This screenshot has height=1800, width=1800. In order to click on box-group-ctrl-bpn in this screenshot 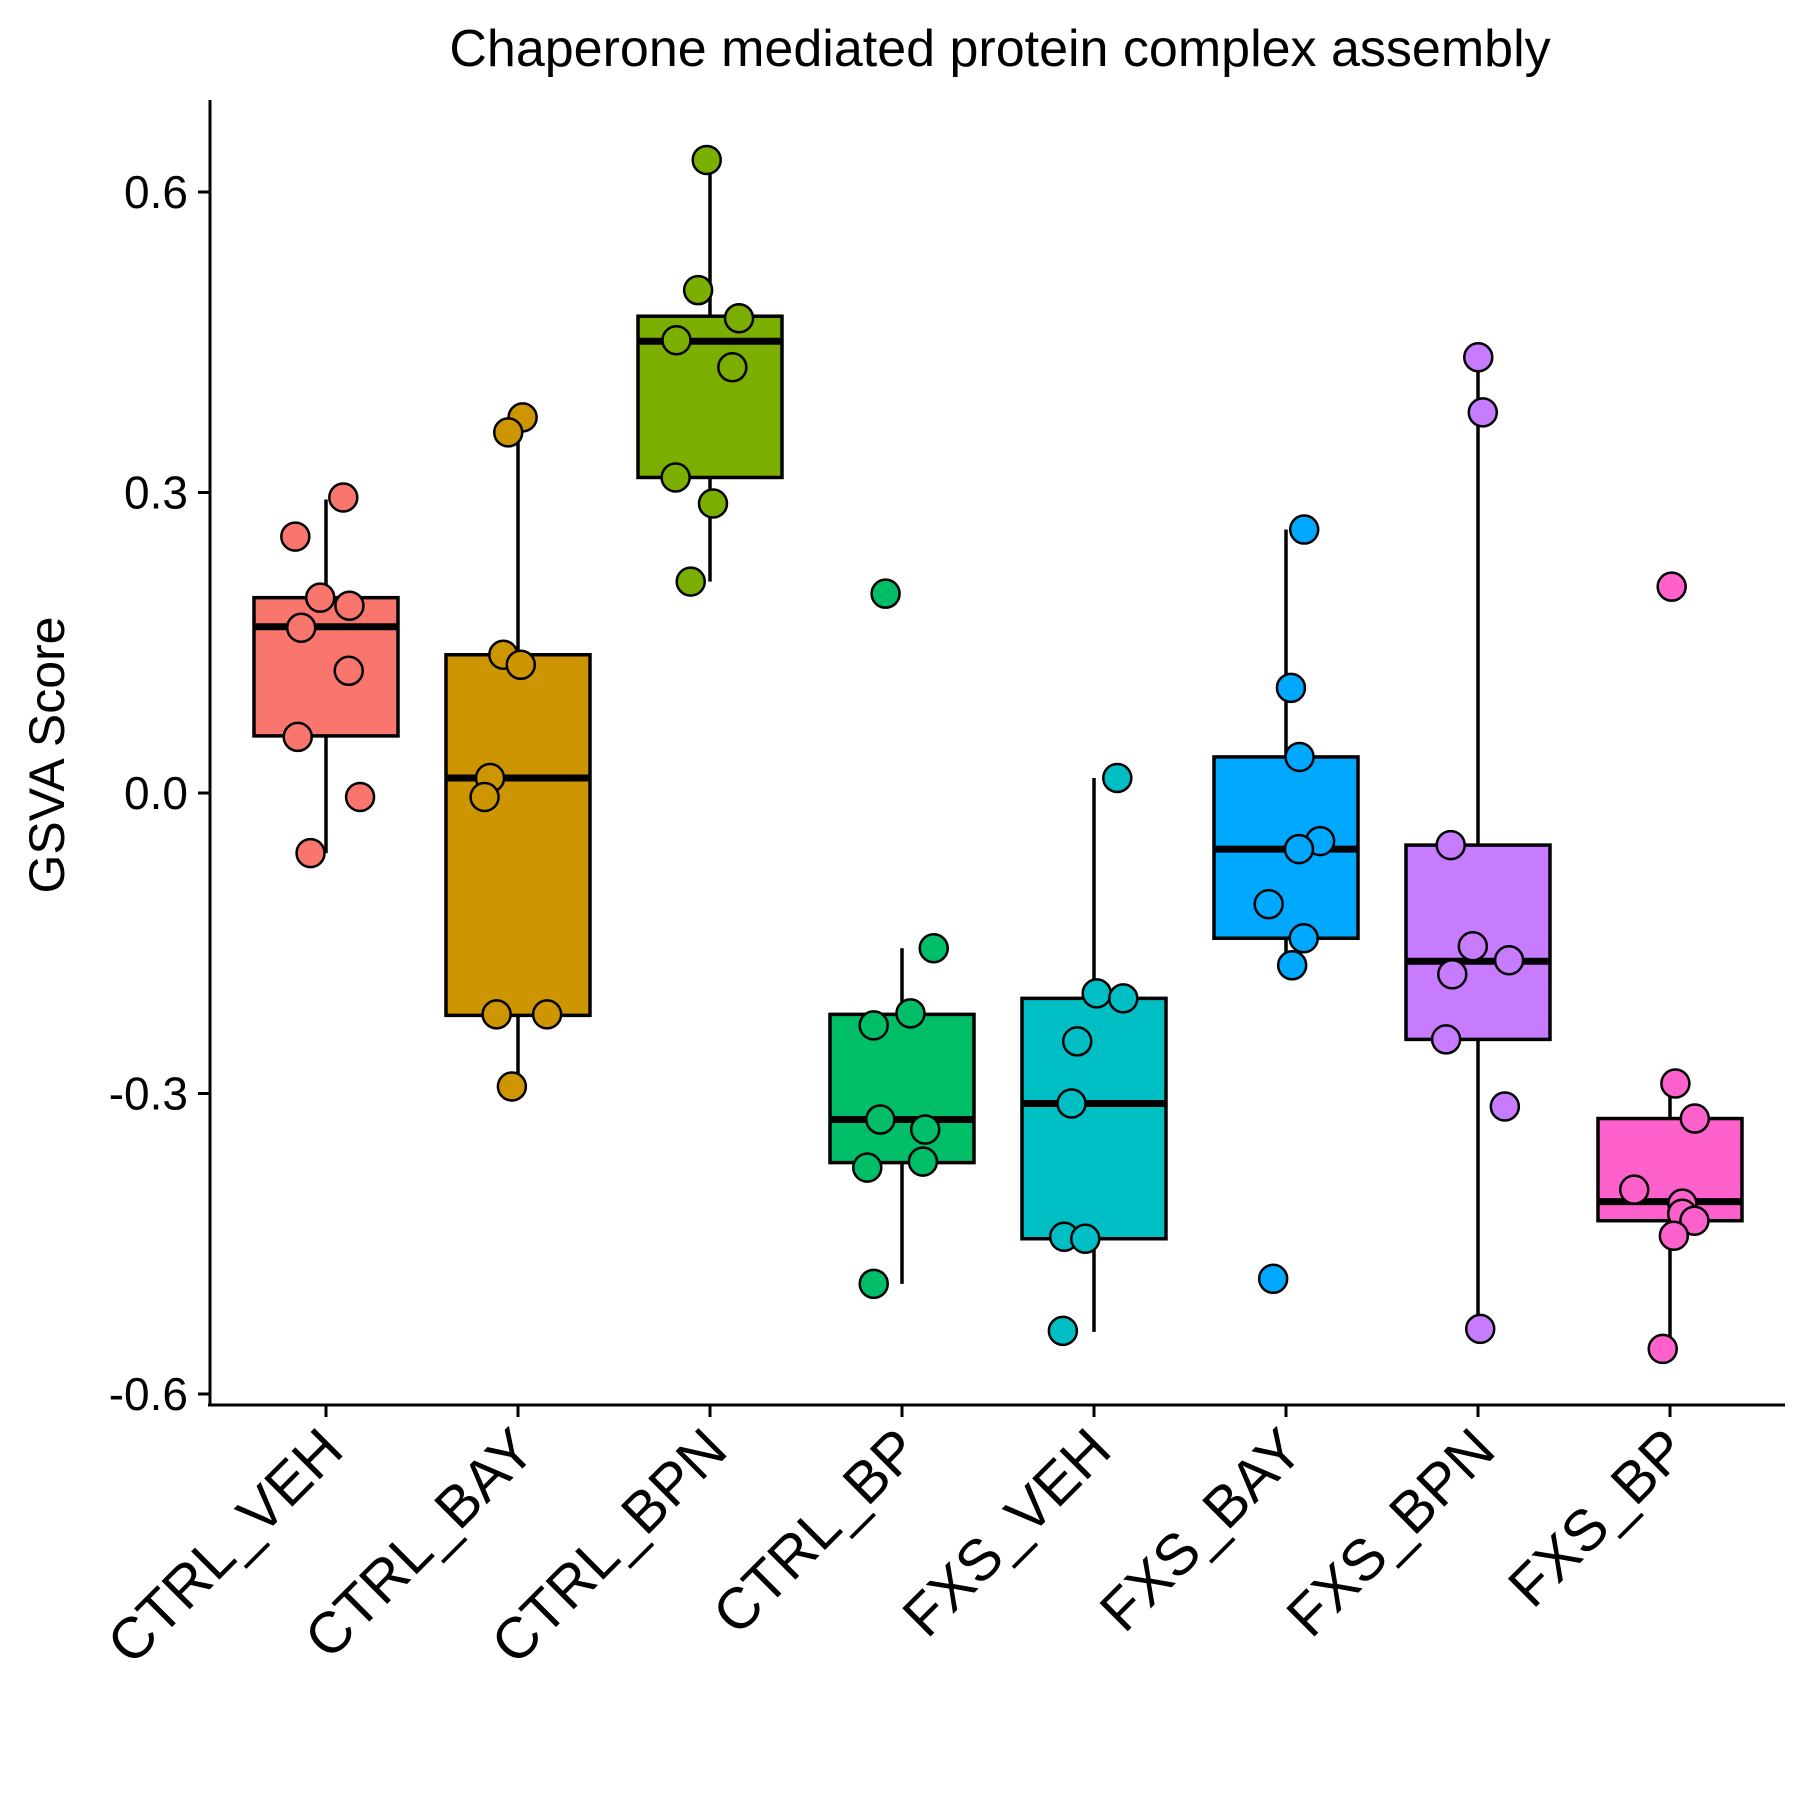, I will do `click(710, 371)`.